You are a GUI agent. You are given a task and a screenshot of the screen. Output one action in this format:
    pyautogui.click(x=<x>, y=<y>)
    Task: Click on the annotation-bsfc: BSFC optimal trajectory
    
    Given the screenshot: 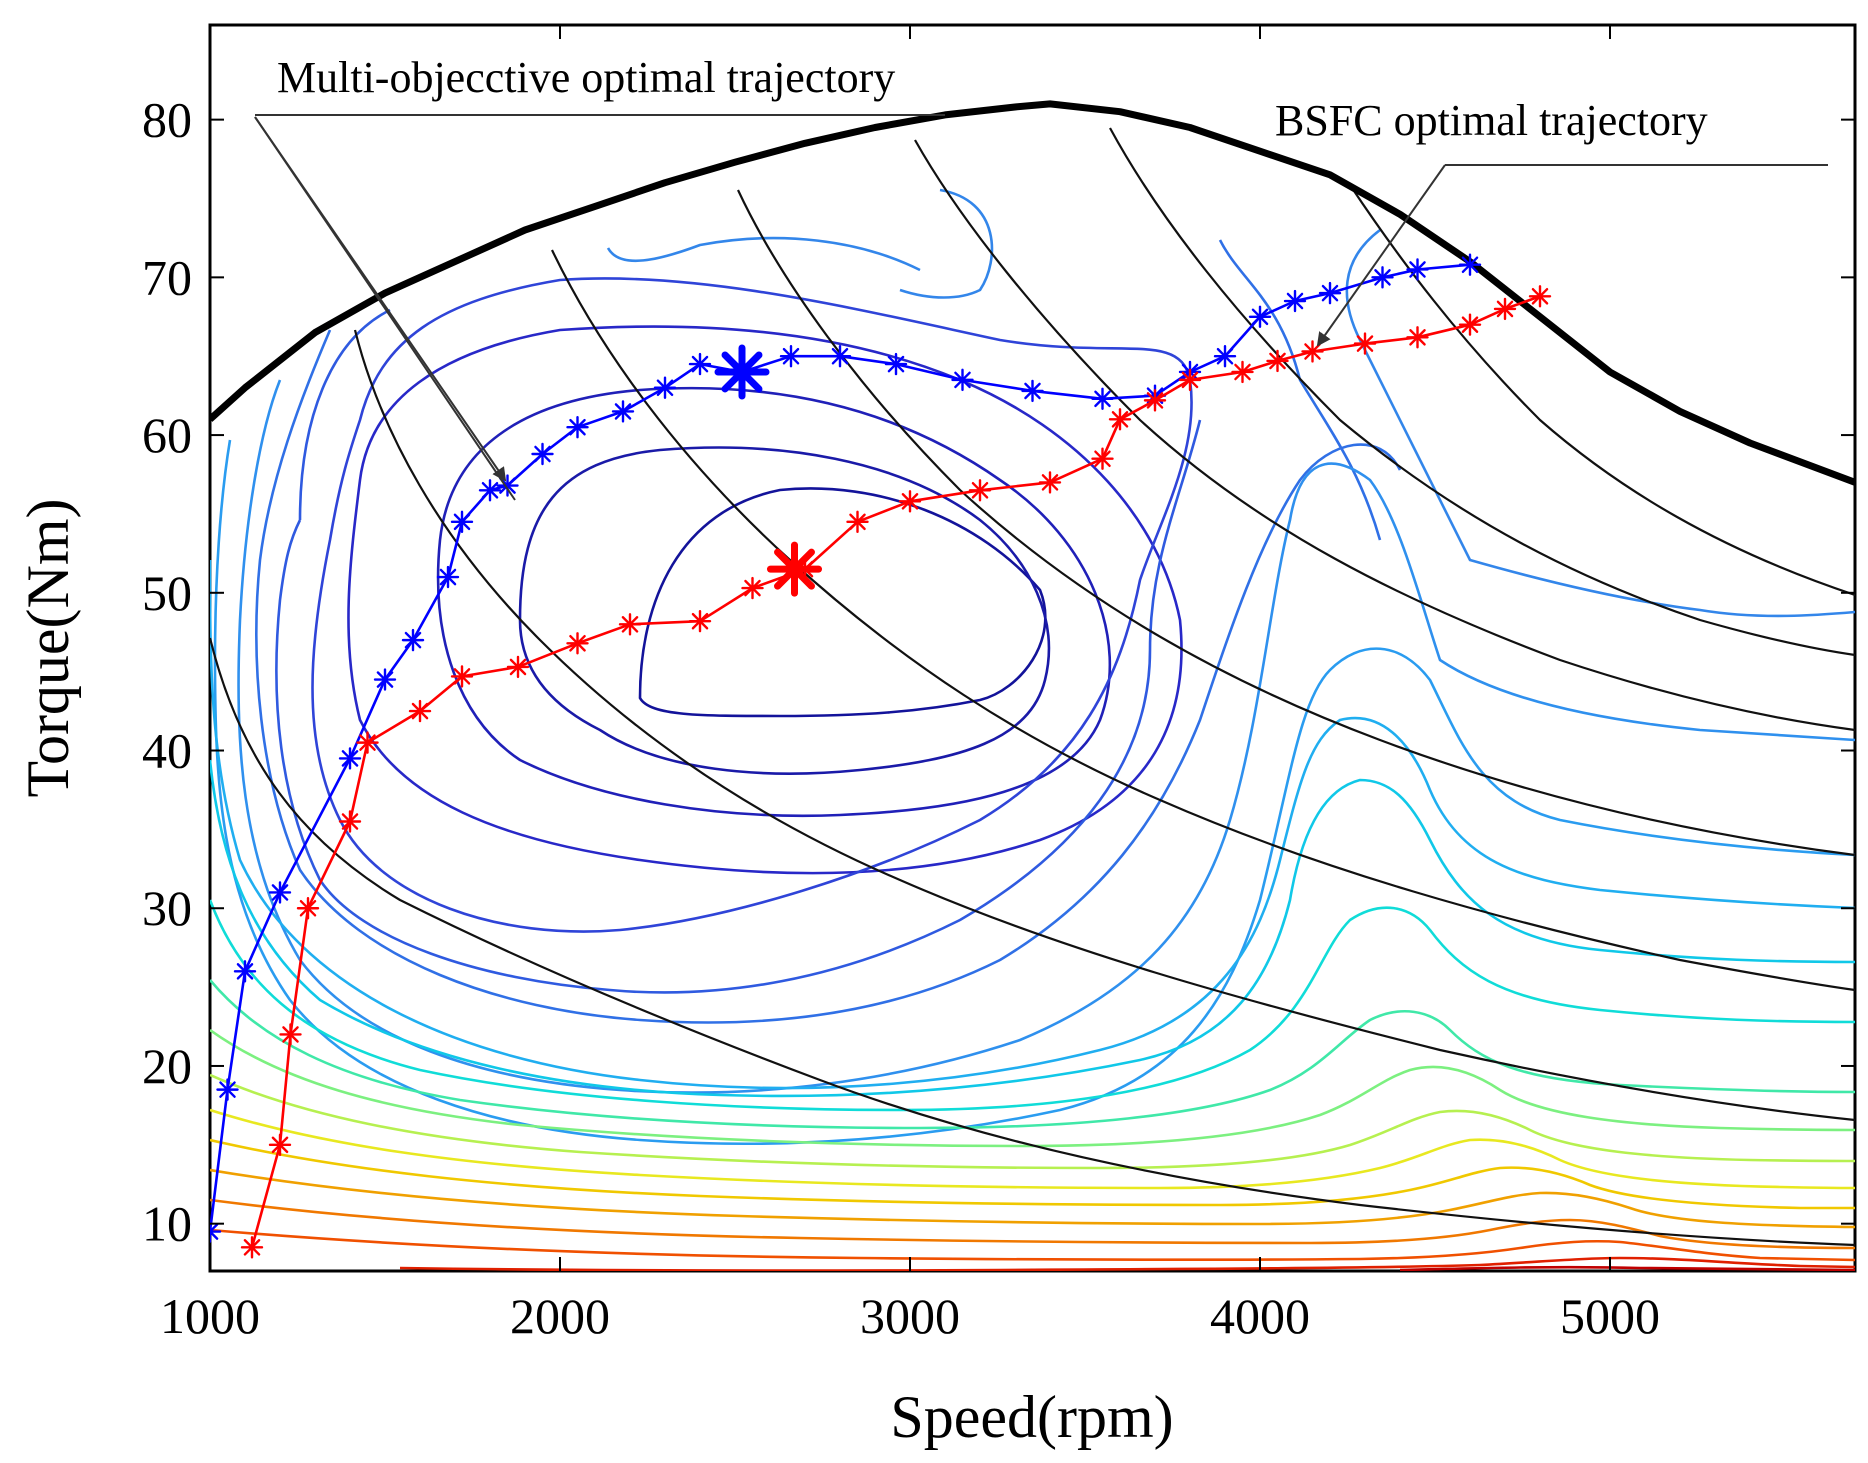 What is the action you would take?
    pyautogui.click(x=1551, y=221)
    